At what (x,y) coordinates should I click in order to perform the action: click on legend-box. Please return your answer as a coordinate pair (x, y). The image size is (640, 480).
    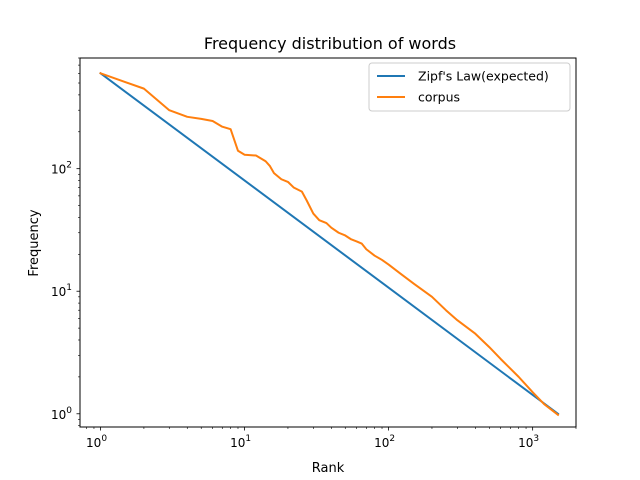
    Looking at the image, I should click on (469, 87).